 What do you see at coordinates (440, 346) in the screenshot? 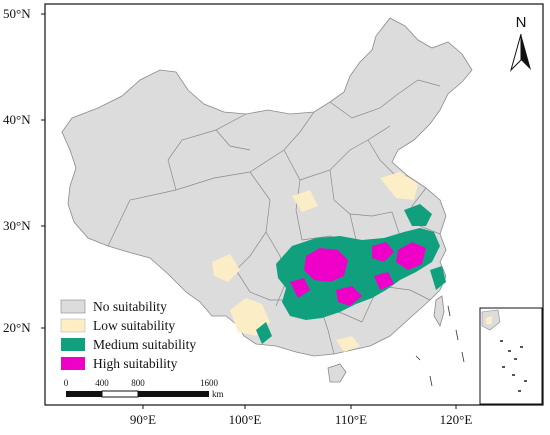
I see `maritime-boundary-dashes` at bounding box center [440, 346].